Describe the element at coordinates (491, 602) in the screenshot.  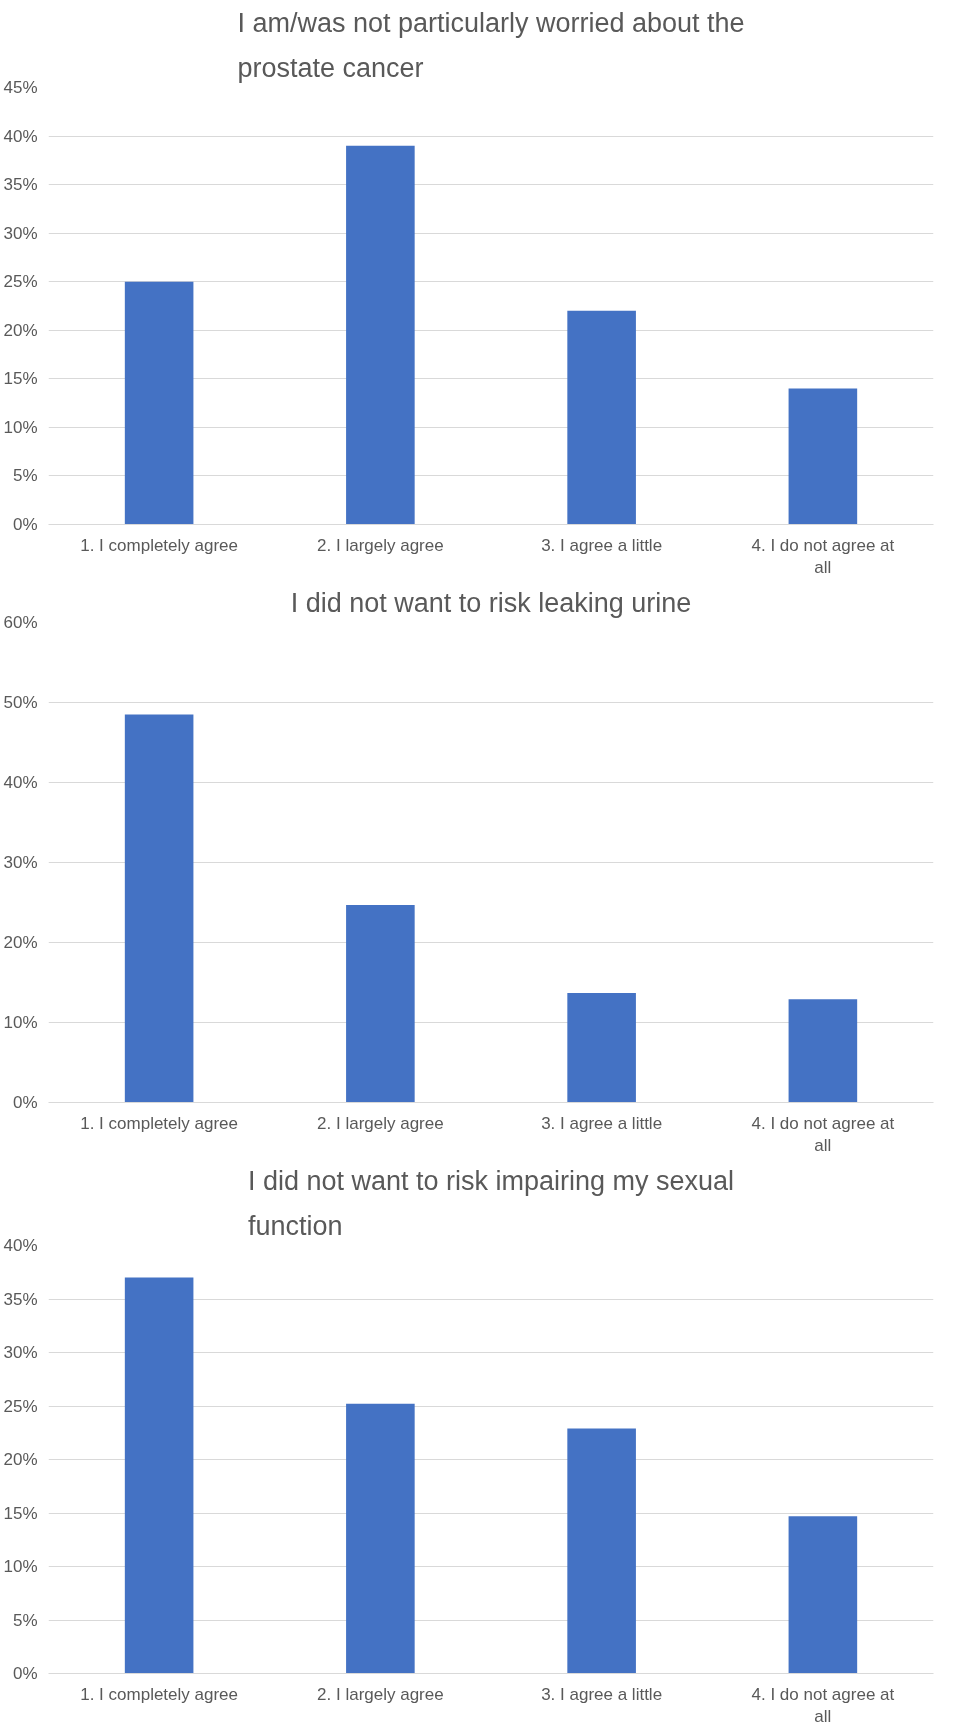
I see `chart-title: I did not want to risk leaking urine` at that location.